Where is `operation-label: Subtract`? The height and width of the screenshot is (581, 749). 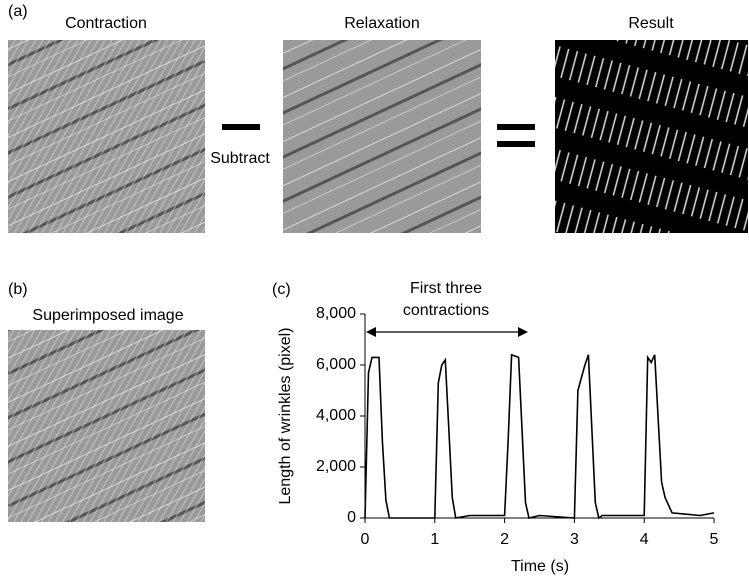 operation-label: Subtract is located at coordinates (240, 158).